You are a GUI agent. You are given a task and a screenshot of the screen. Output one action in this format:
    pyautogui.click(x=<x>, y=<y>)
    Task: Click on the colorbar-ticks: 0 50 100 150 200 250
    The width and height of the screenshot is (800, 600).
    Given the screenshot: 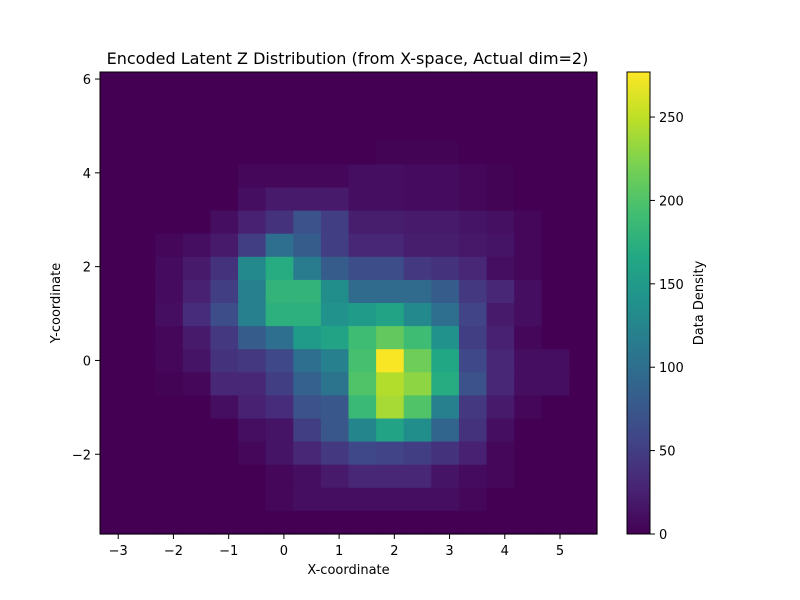 What is the action you would take?
    pyautogui.click(x=667, y=327)
    